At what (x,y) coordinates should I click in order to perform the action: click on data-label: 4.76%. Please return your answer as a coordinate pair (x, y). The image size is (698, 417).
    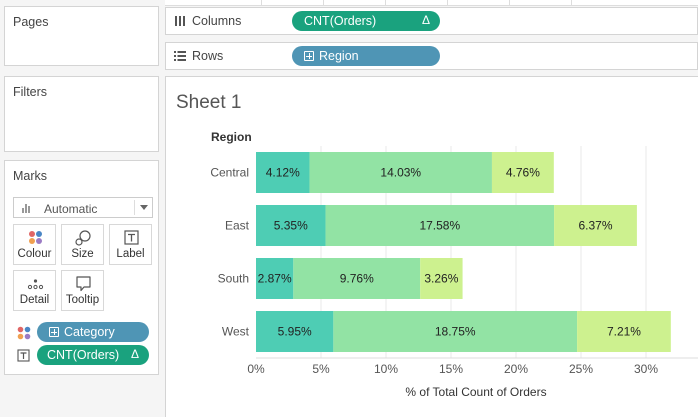
    Looking at the image, I should click on (523, 173).